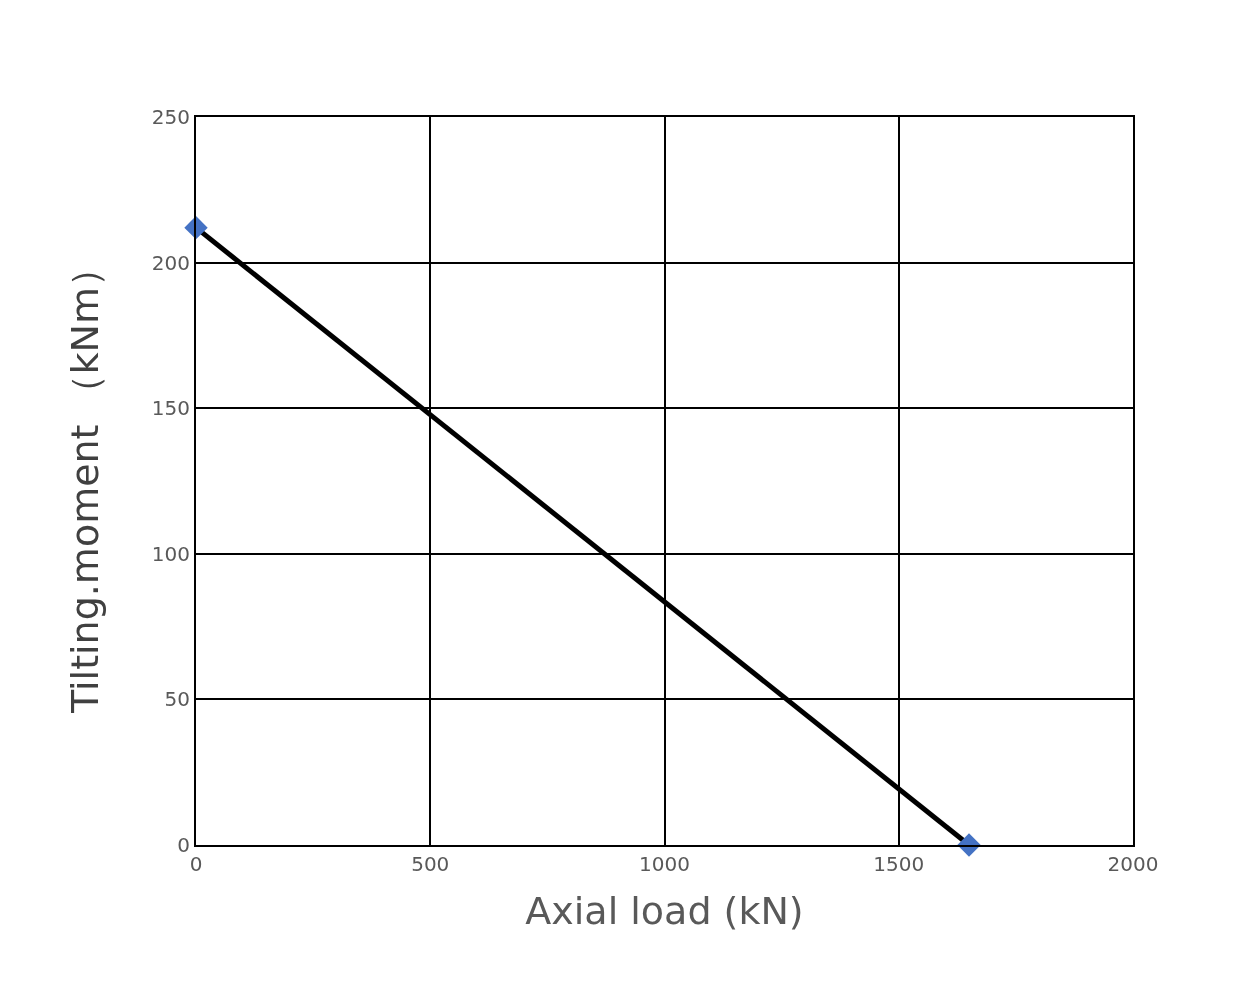 The width and height of the screenshot is (1260, 990). Describe the element at coordinates (183, 845) in the screenshot. I see `y-tick-label: 0` at that location.